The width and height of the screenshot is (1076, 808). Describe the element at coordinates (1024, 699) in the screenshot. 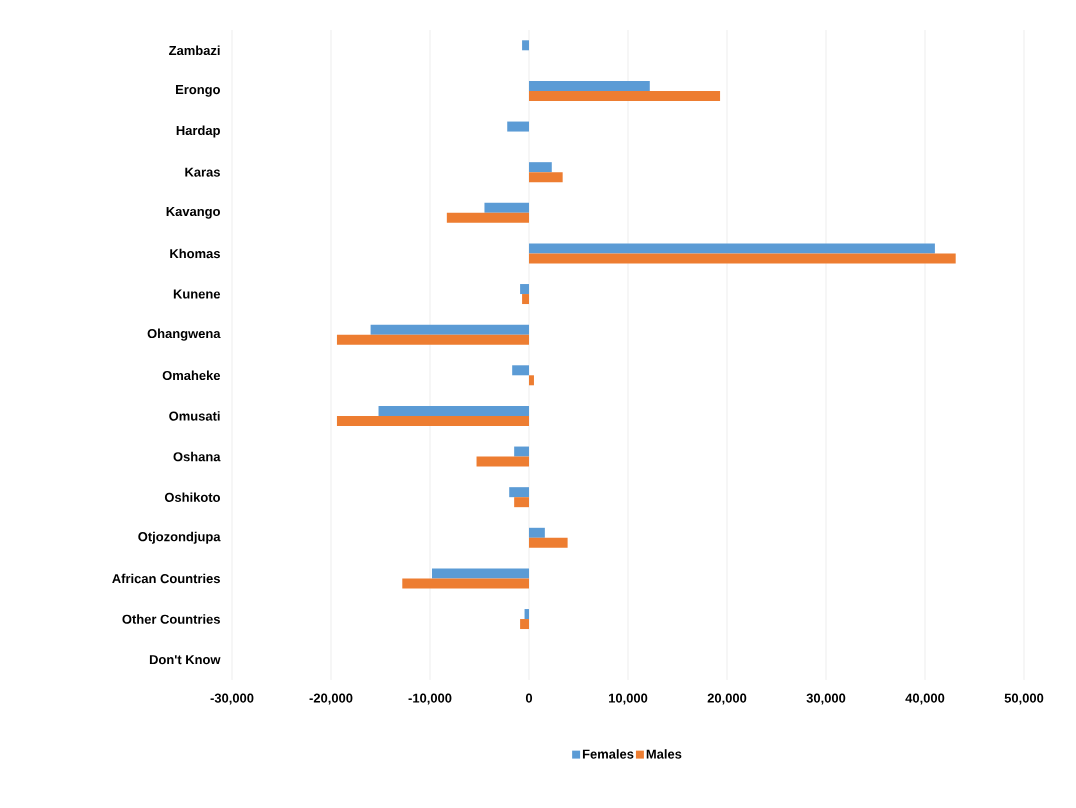

I see `x-tick-label: 50,000` at that location.